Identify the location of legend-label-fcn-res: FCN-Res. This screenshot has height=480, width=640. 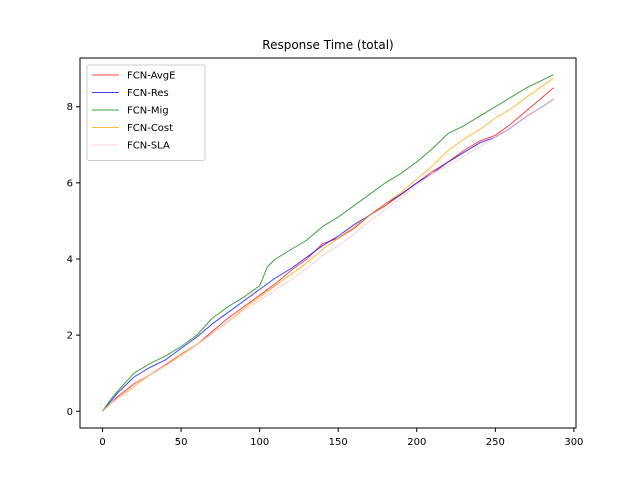
(148, 93).